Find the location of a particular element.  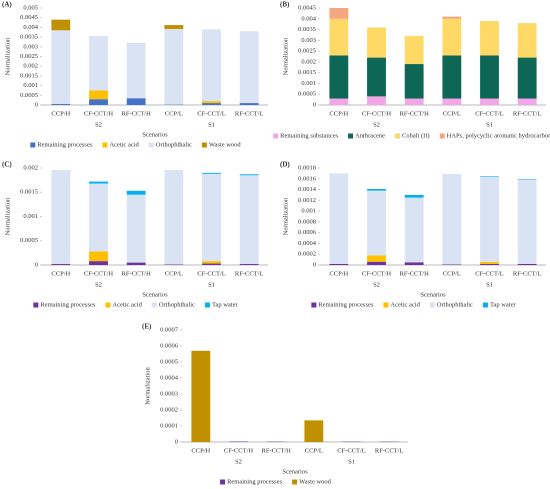

y-tick-label: 0.0035 is located at coordinates (29, 37).